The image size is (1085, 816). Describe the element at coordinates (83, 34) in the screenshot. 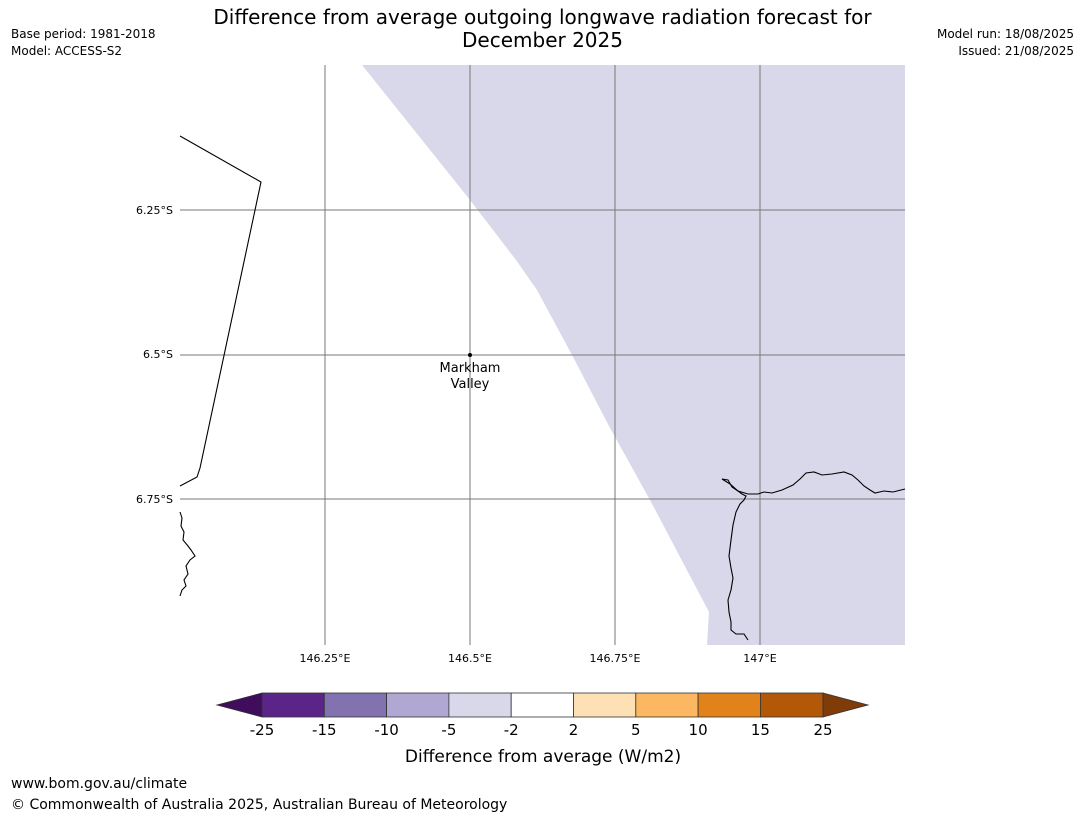

I see `base-period: Base period: 1981-2018` at that location.